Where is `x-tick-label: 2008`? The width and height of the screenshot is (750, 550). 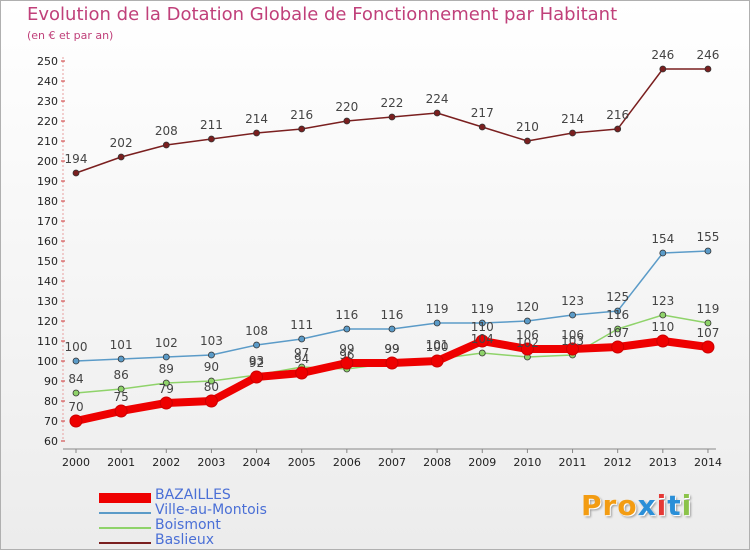
x-tick-label: 2008 is located at coordinates (437, 462).